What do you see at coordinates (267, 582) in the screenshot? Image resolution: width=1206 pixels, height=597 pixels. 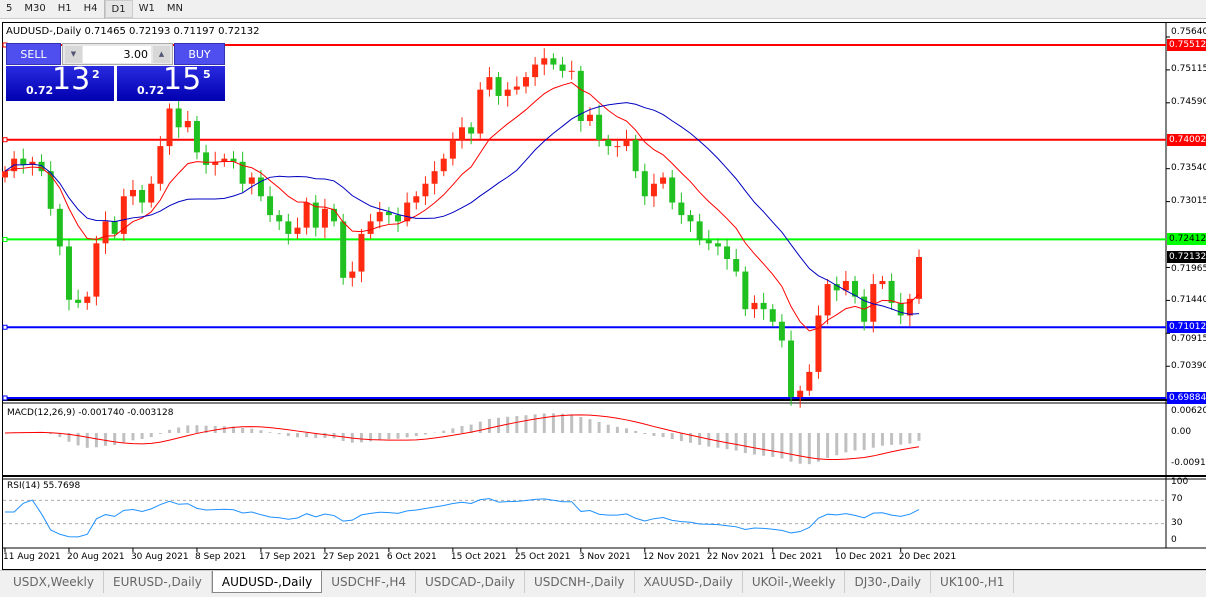 I see `chart-tab: AUDUSD-,Daily` at bounding box center [267, 582].